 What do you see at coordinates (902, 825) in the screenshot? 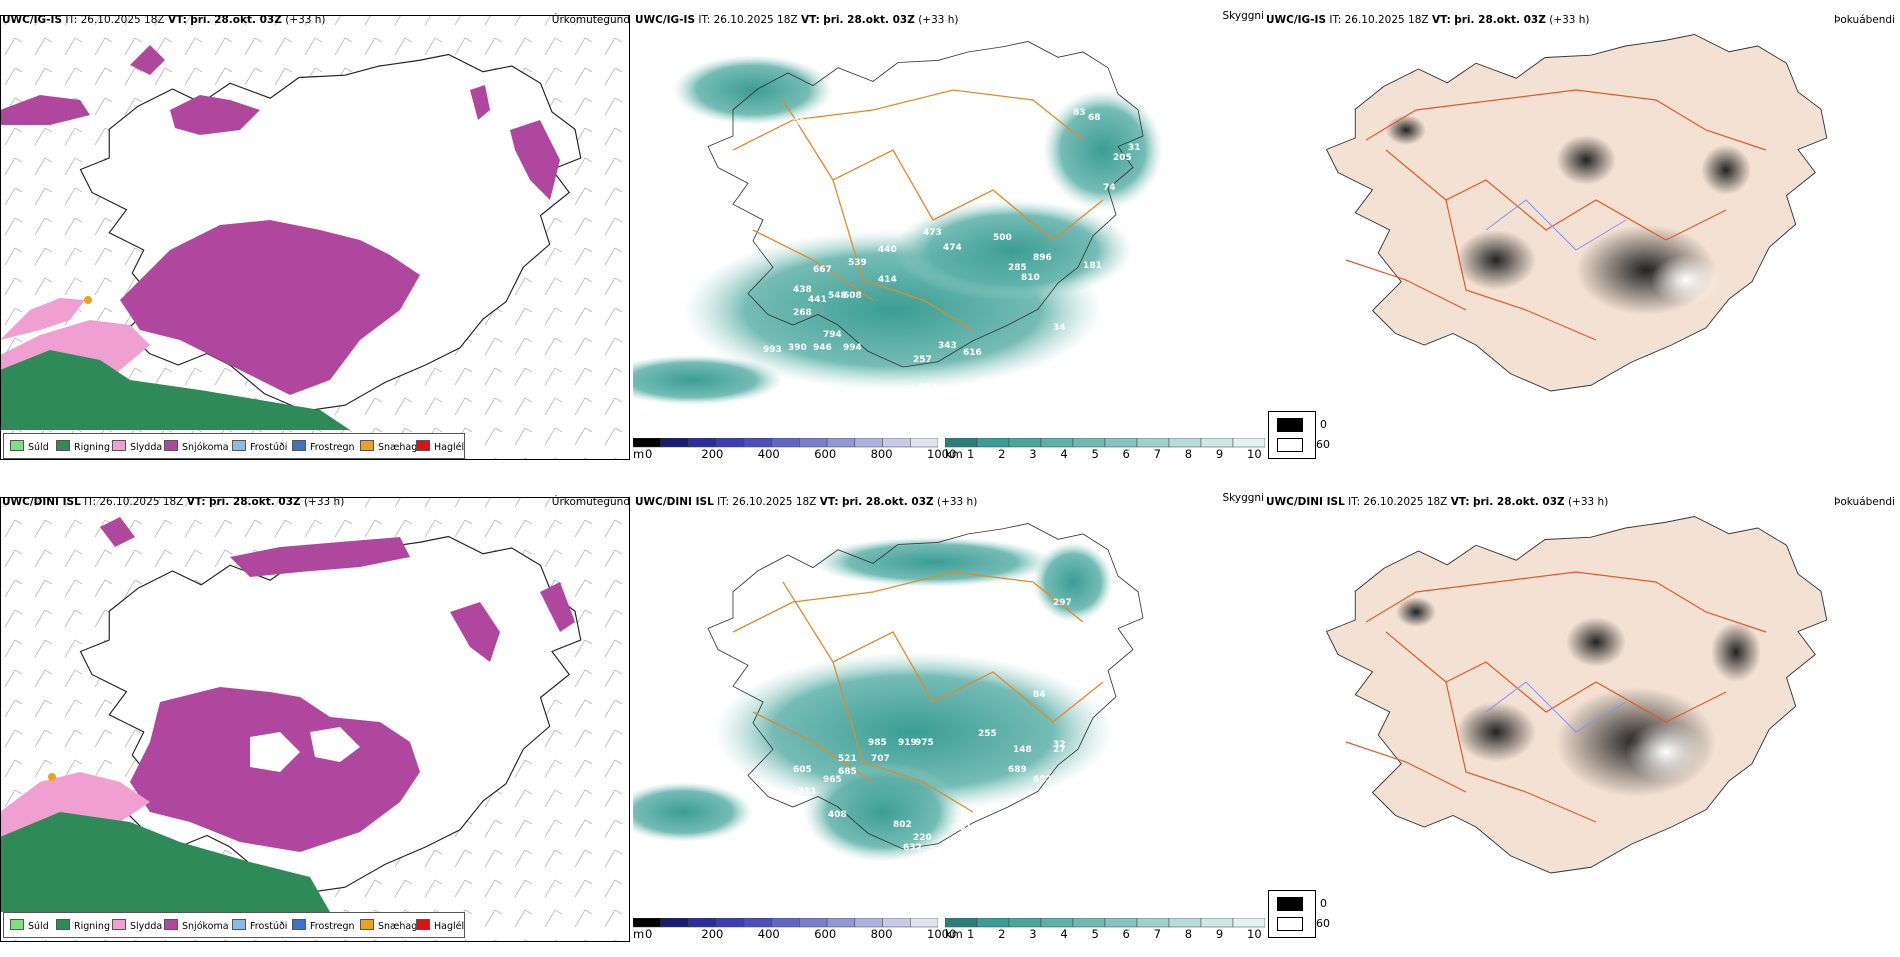
I see `map-value-label: 802` at bounding box center [902, 825].